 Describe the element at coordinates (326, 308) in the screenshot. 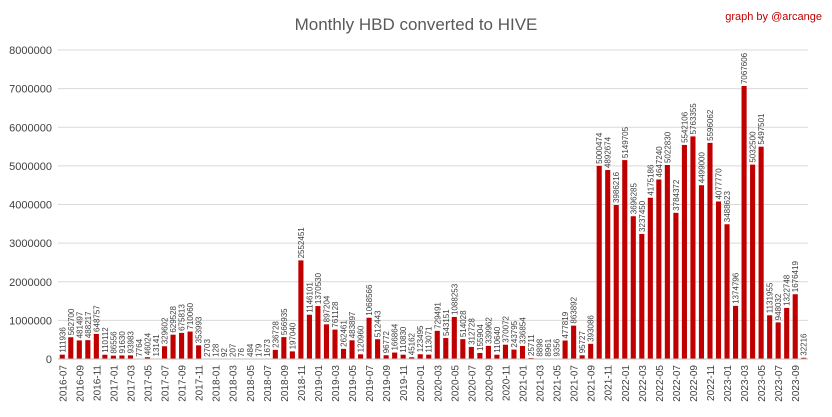

I see `data-label-2019-02: 897204` at that location.